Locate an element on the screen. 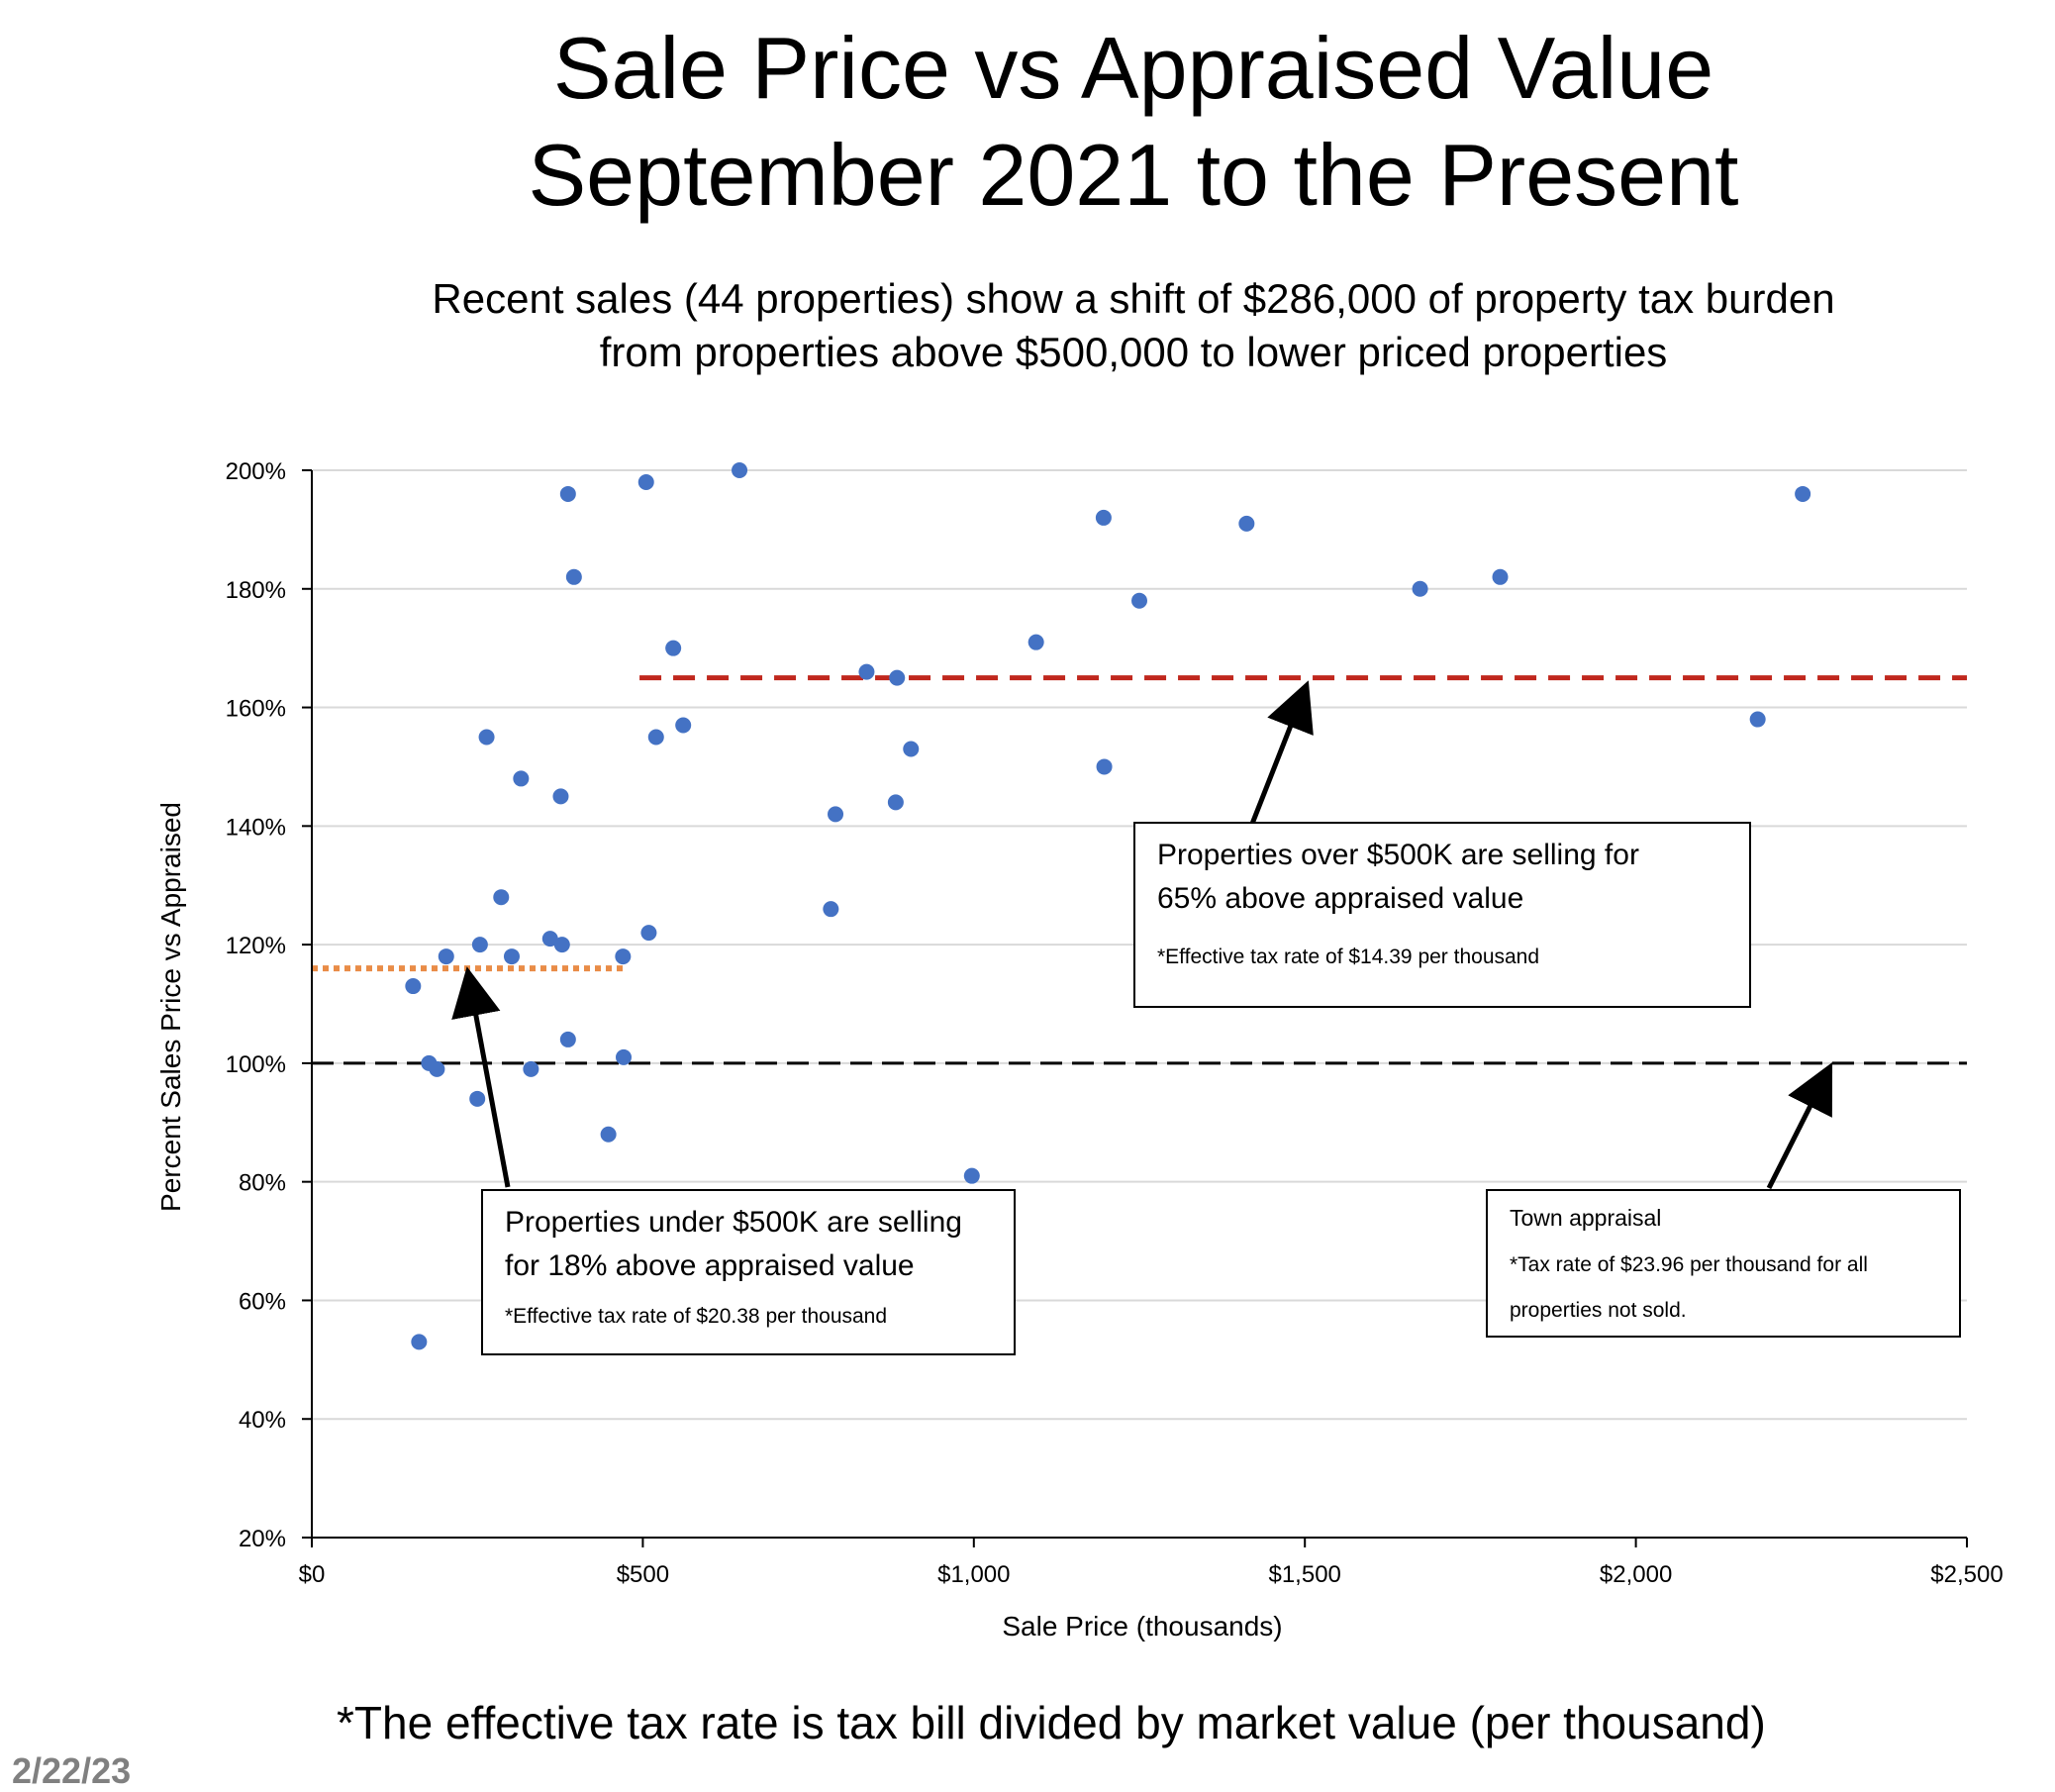 This screenshot has height=1792, width=2055. x-tick-label: $0 is located at coordinates (312, 1574).